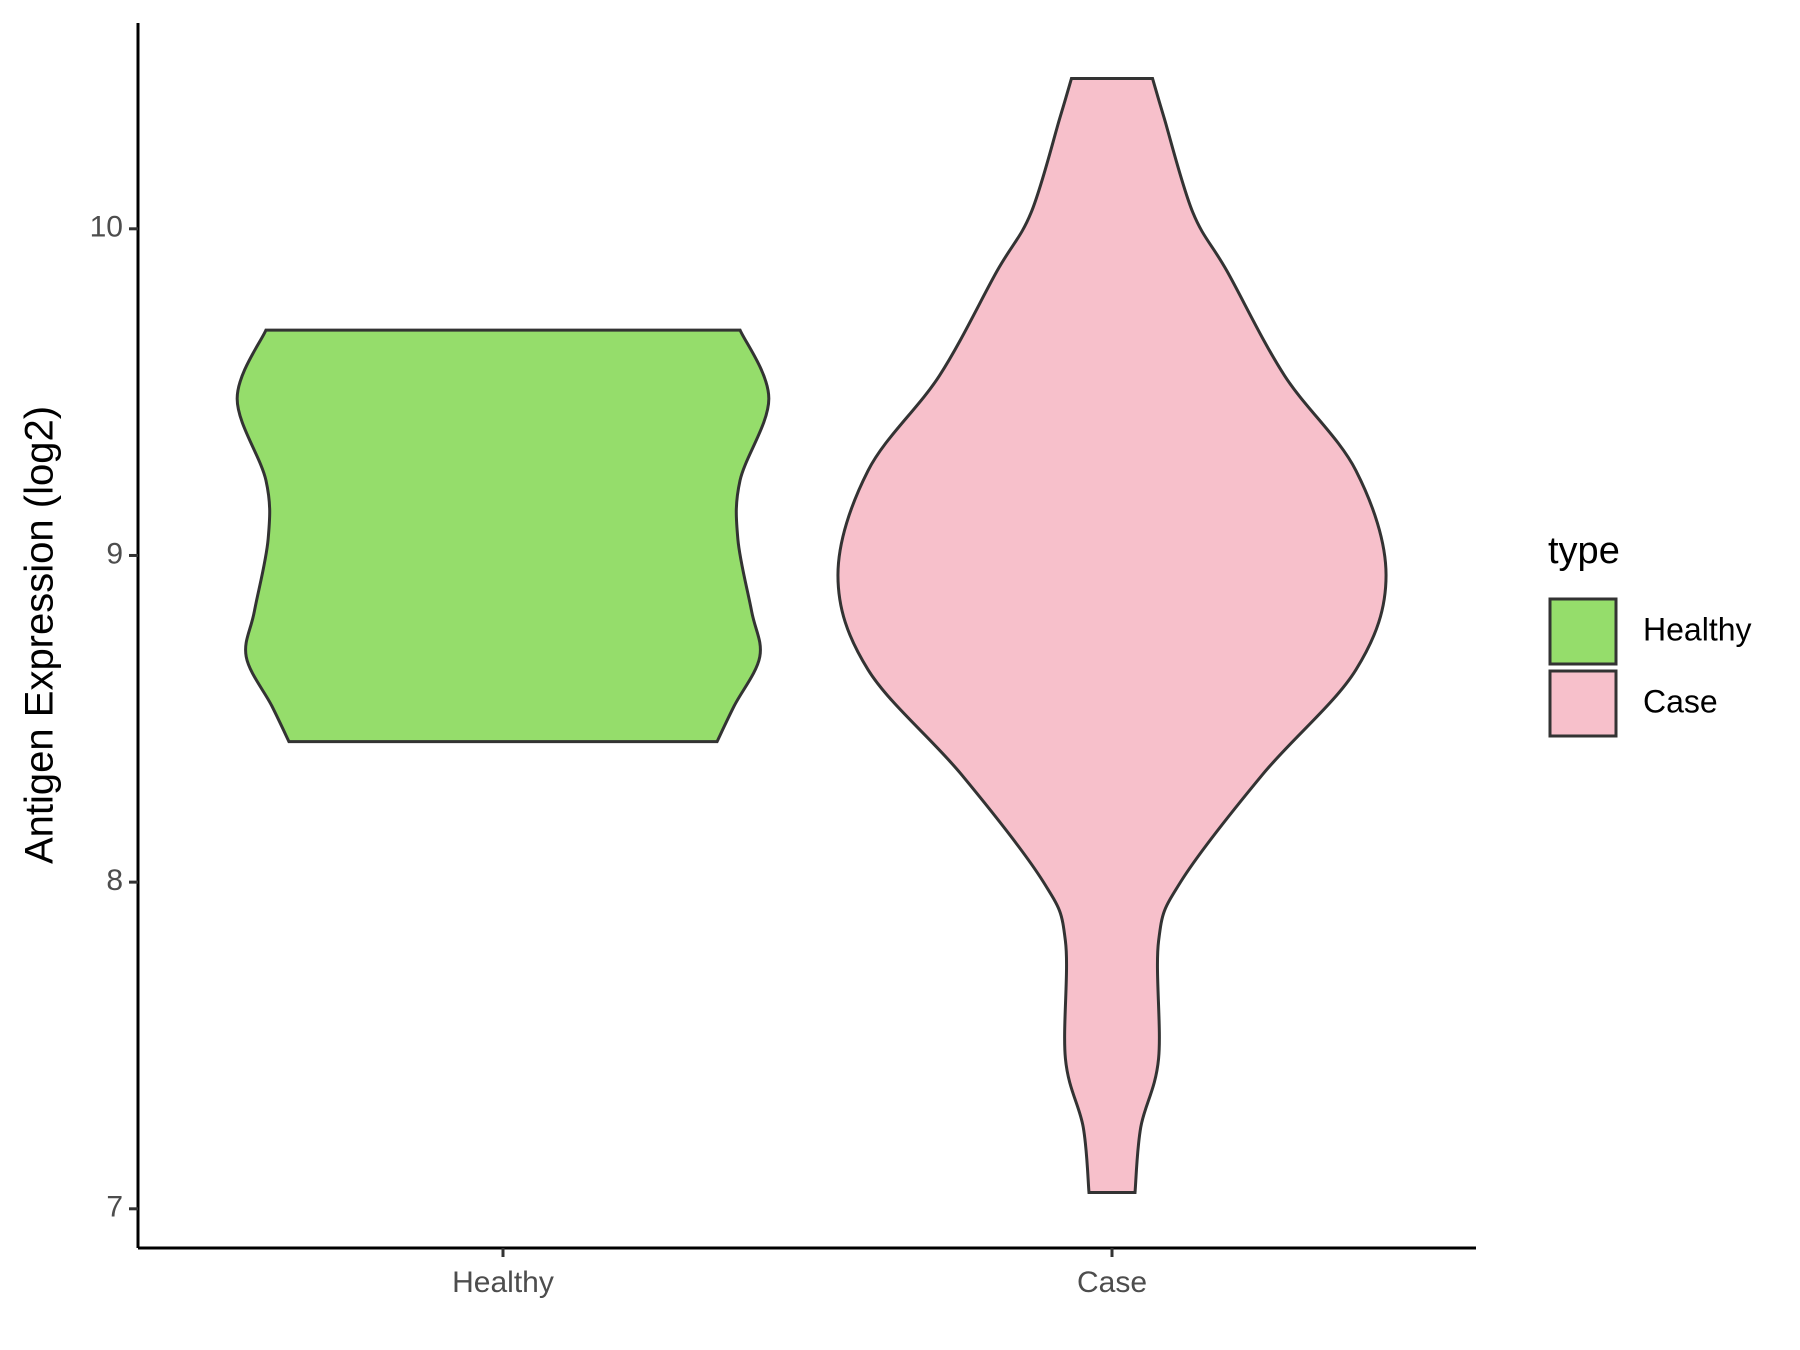  What do you see at coordinates (40, 635) in the screenshot?
I see `y-axis-title: Antigen Expression (log2)` at bounding box center [40, 635].